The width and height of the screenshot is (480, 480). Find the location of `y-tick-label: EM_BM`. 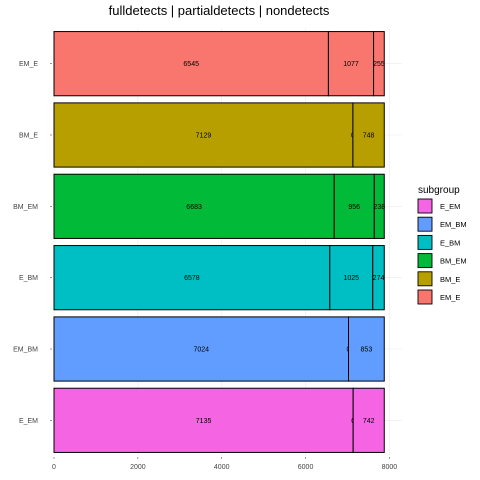

y-tick-label: EM_BM is located at coordinates (25, 350).